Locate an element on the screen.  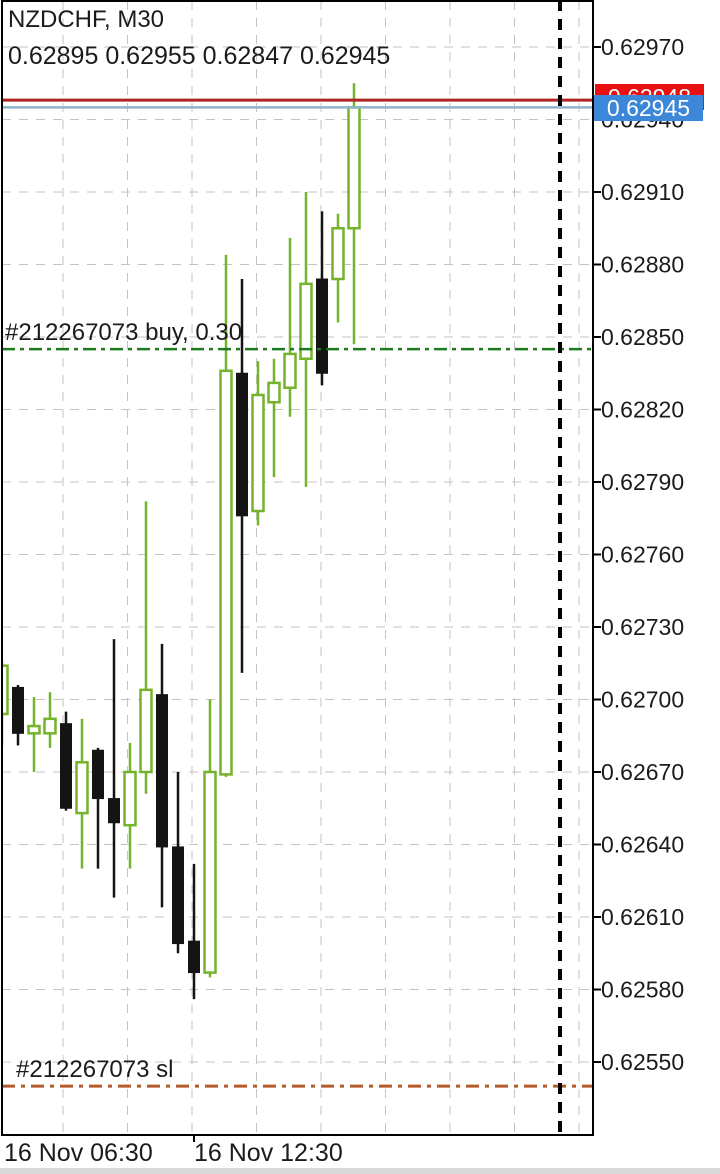
ohlc-values: 0.62895 0.62955 0.62847 0.62945 is located at coordinates (199, 56).